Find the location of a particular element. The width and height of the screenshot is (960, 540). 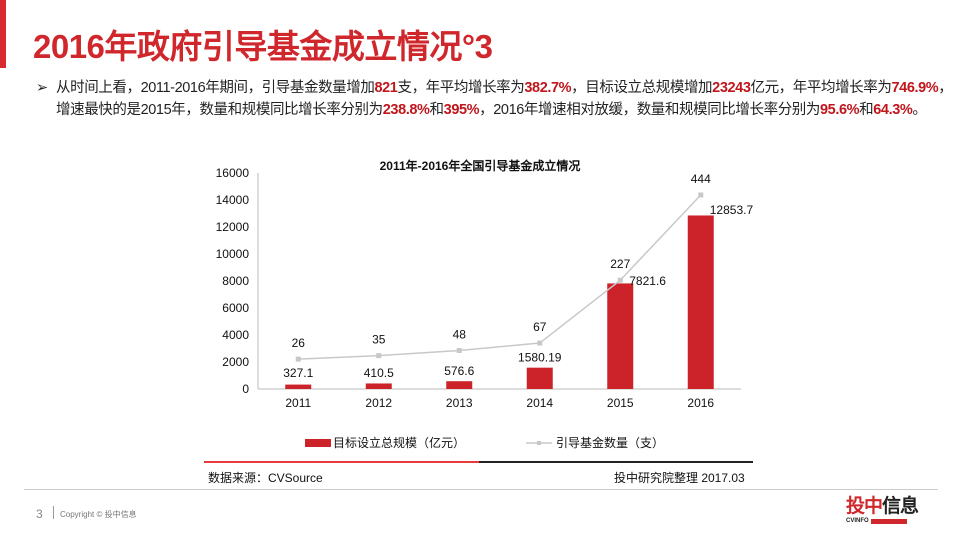

x-tick-label: 2015 is located at coordinates (620, 403).